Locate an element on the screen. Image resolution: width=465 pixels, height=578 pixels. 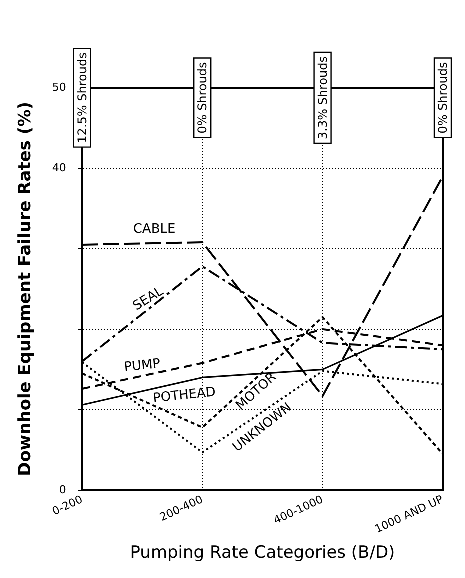
y-tick-label: 0 is located at coordinates (62, 489).